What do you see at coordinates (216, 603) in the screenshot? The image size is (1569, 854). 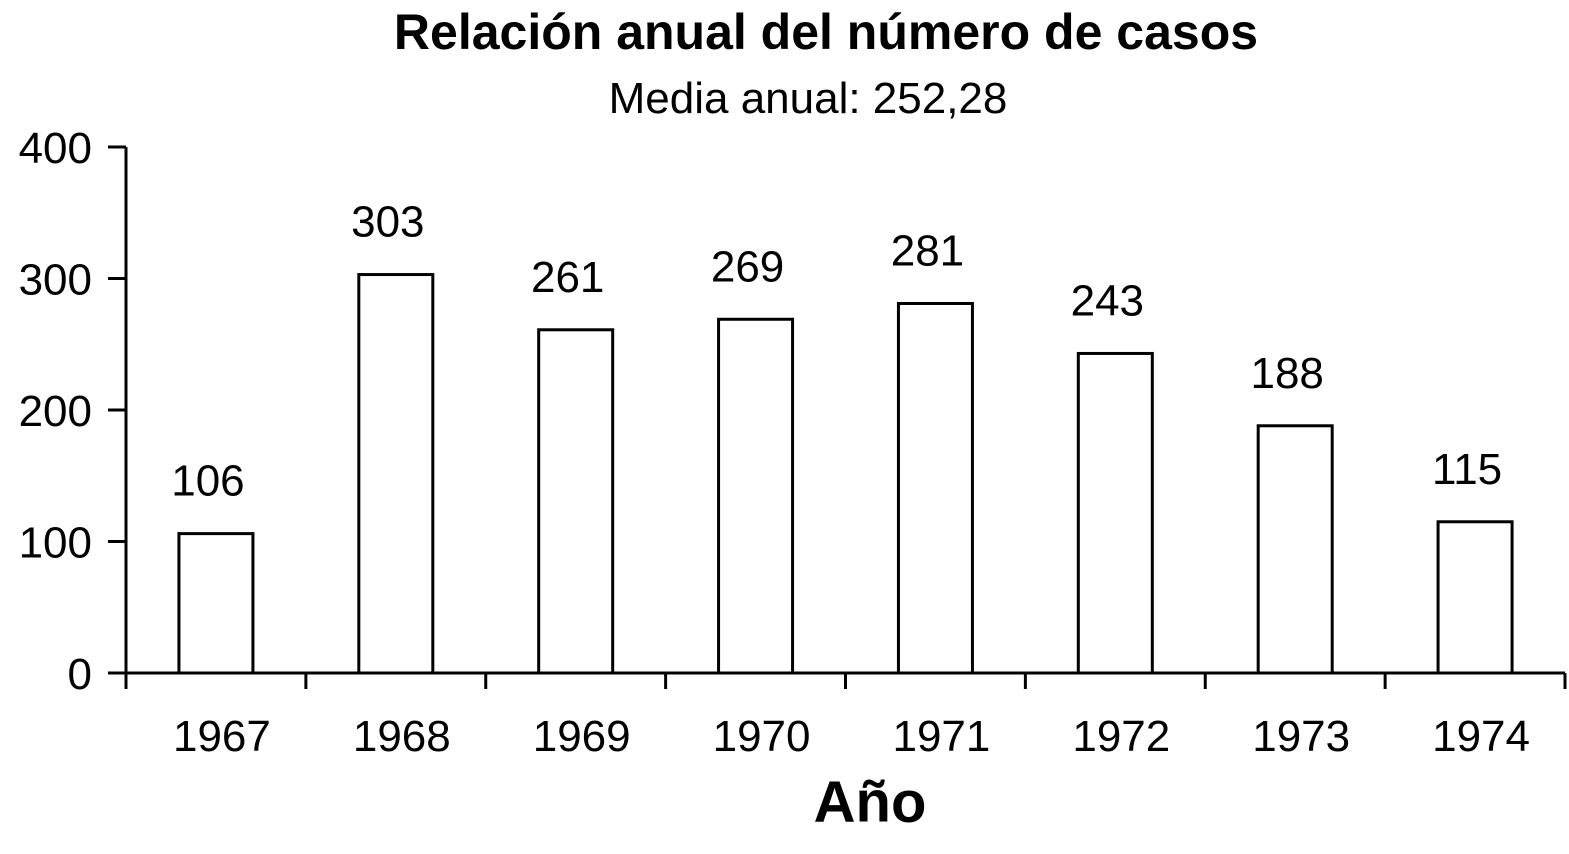 I see `bar-1967` at bounding box center [216, 603].